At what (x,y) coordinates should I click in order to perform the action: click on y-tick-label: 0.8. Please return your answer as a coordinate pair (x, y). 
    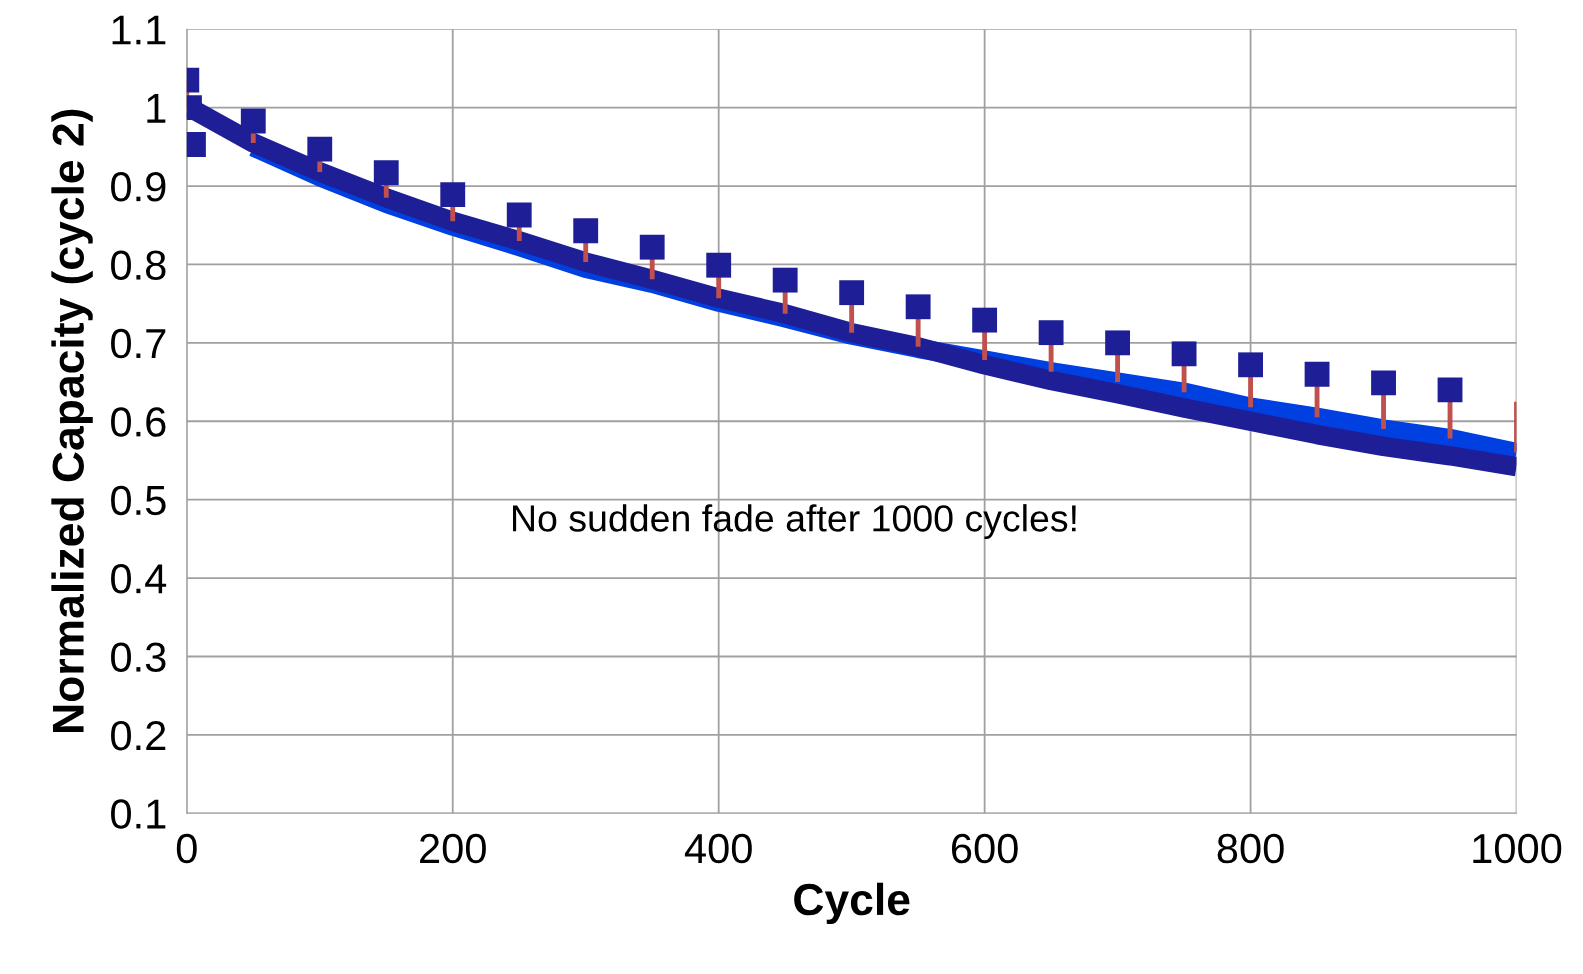
    Looking at the image, I should click on (138, 265).